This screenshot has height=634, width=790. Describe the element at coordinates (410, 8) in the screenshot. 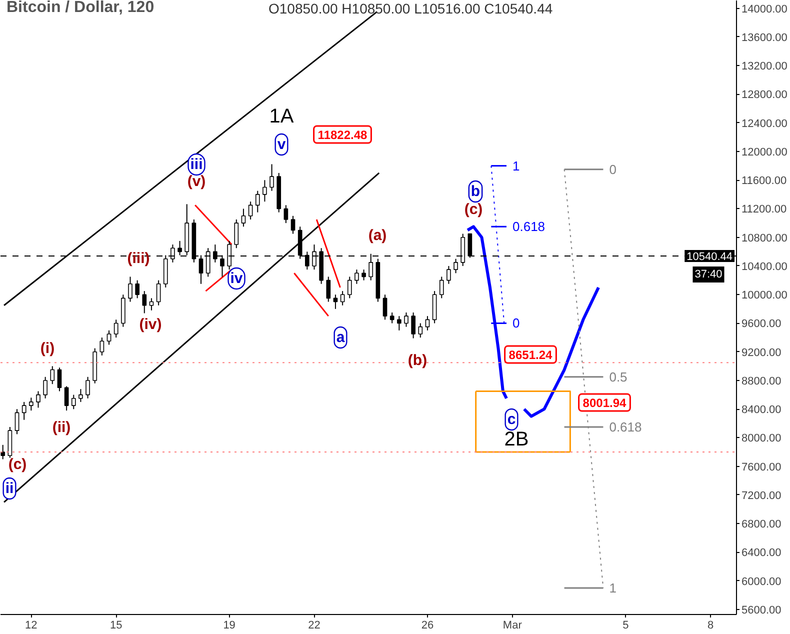

I see `annotation: O10850.00 H10850.00 L10516.00 C10540.44` at that location.